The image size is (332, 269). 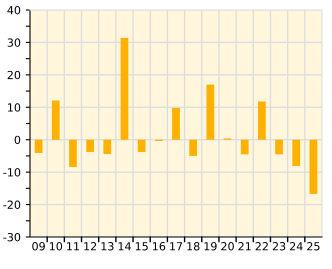 I want to click on x-tick-label: 14, so click(x=124, y=246).